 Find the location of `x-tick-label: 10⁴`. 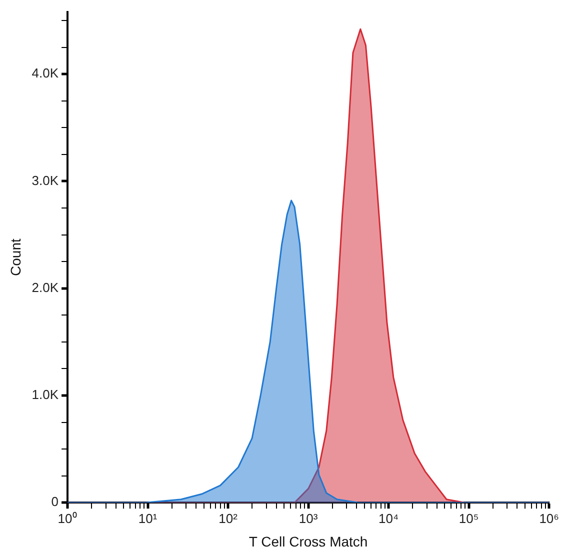

x-tick-label: 10⁴ is located at coordinates (388, 518).